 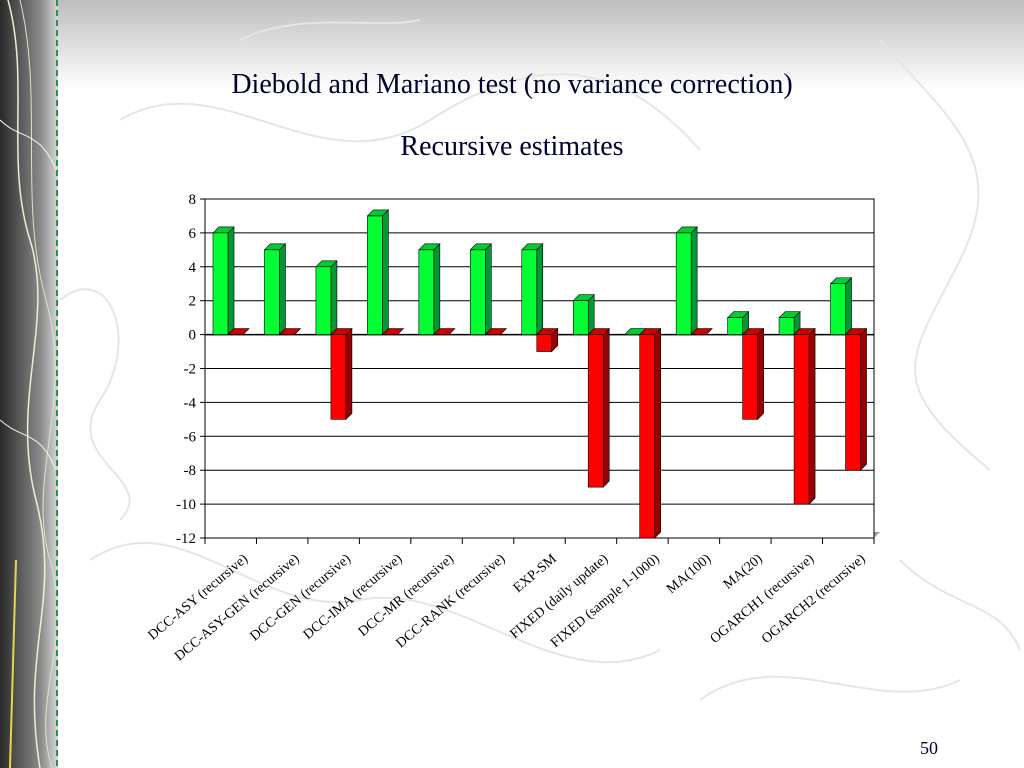 What do you see at coordinates (193, 234) in the screenshot?
I see `y-tick-label: 6` at bounding box center [193, 234].